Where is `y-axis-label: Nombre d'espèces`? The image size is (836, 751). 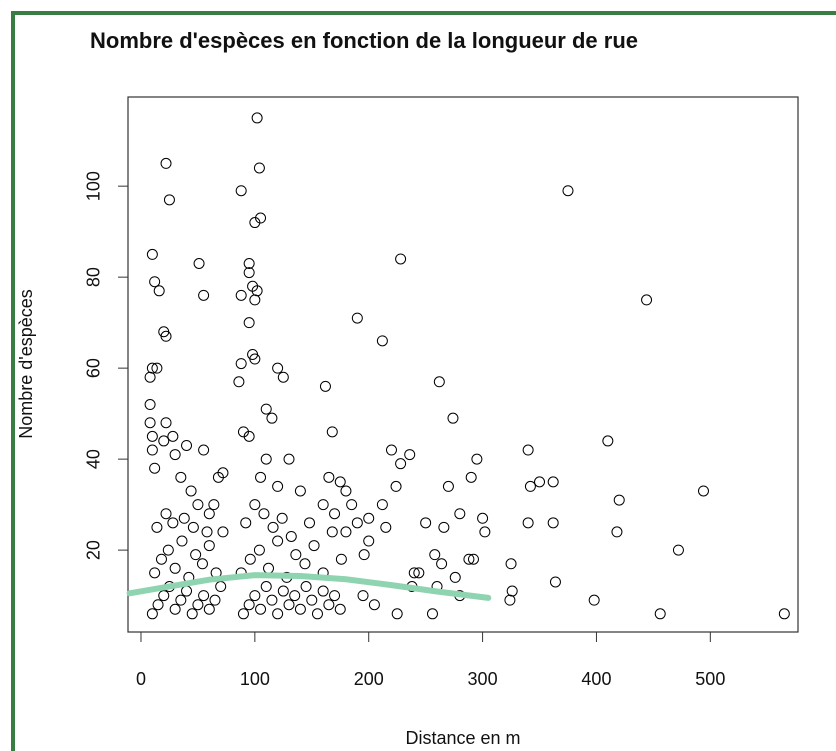 y-axis-label: Nombre d'espèces is located at coordinates (26, 364).